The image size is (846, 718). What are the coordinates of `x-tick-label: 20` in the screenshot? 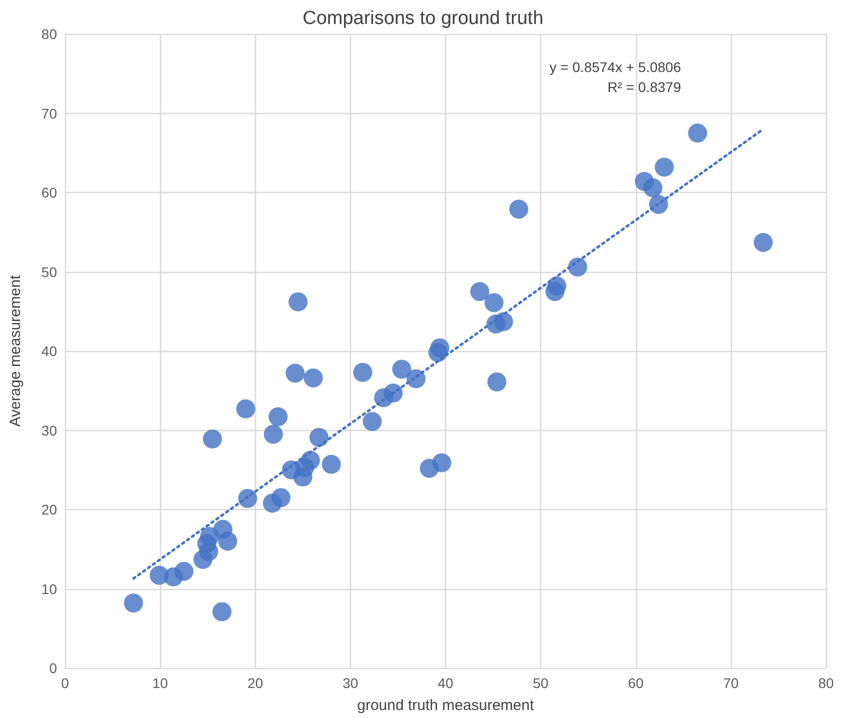 It's located at (255, 683).